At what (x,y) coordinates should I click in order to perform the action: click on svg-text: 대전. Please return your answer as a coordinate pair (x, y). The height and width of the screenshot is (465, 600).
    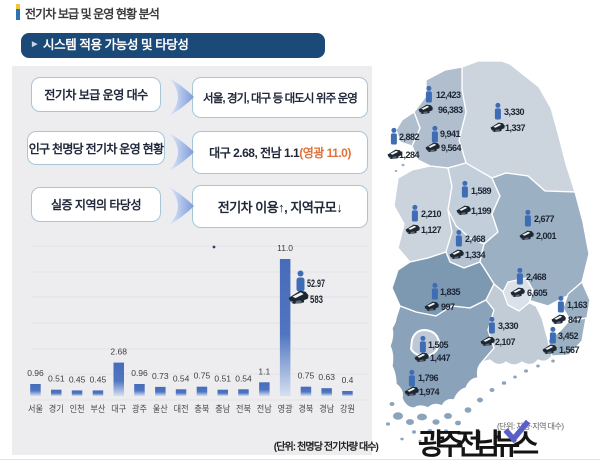
    Looking at the image, I should click on (181, 409).